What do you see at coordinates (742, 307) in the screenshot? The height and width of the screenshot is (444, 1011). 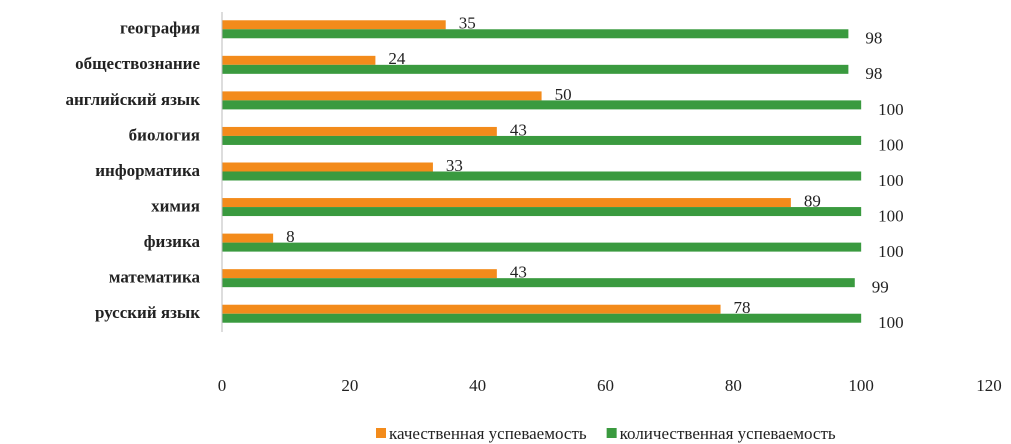 I see `data-label: 78` at bounding box center [742, 307].